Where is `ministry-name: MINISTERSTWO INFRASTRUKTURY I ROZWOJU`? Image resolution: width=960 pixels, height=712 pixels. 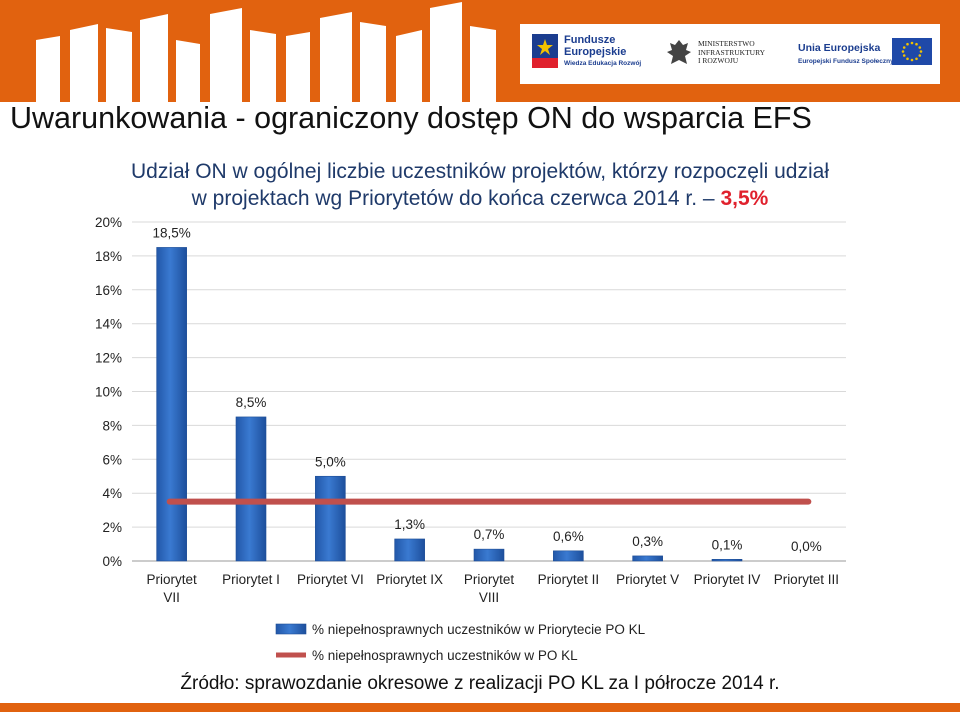
ministry-name: MINISTERSTWO INFRASTRUKTURY I ROZWOJU is located at coordinates (732, 52).